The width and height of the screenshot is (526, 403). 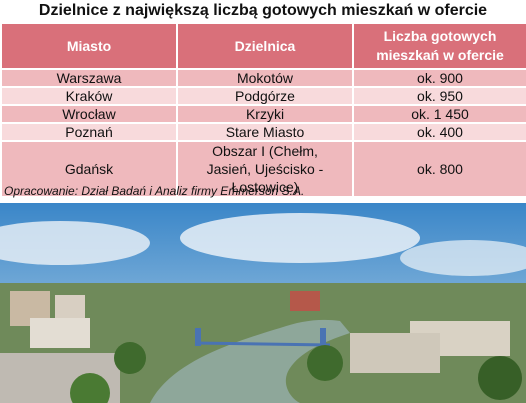 What do you see at coordinates (439, 114) in the screenshot?
I see `table-cell: ok. 1 450` at bounding box center [439, 114].